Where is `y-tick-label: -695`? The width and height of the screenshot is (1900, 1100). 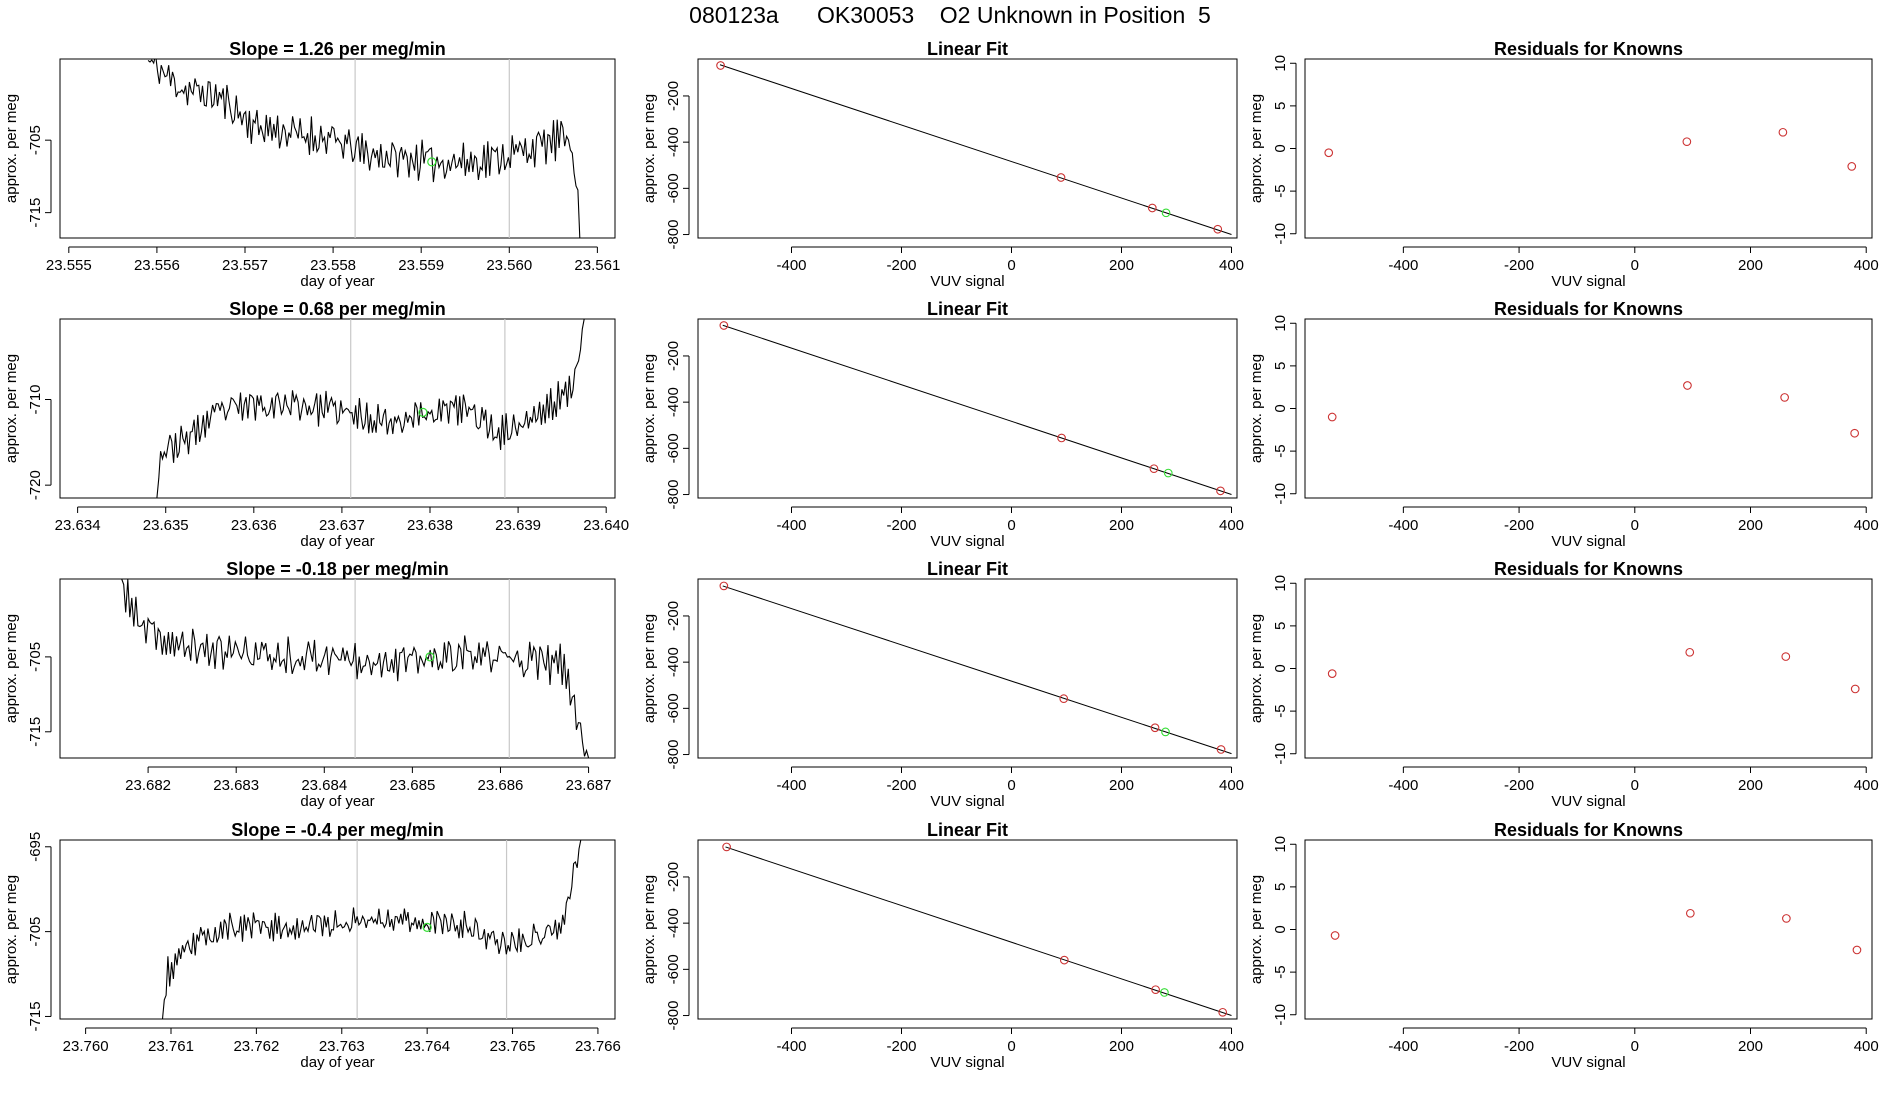
y-tick-label: -695 is located at coordinates (35, 847).